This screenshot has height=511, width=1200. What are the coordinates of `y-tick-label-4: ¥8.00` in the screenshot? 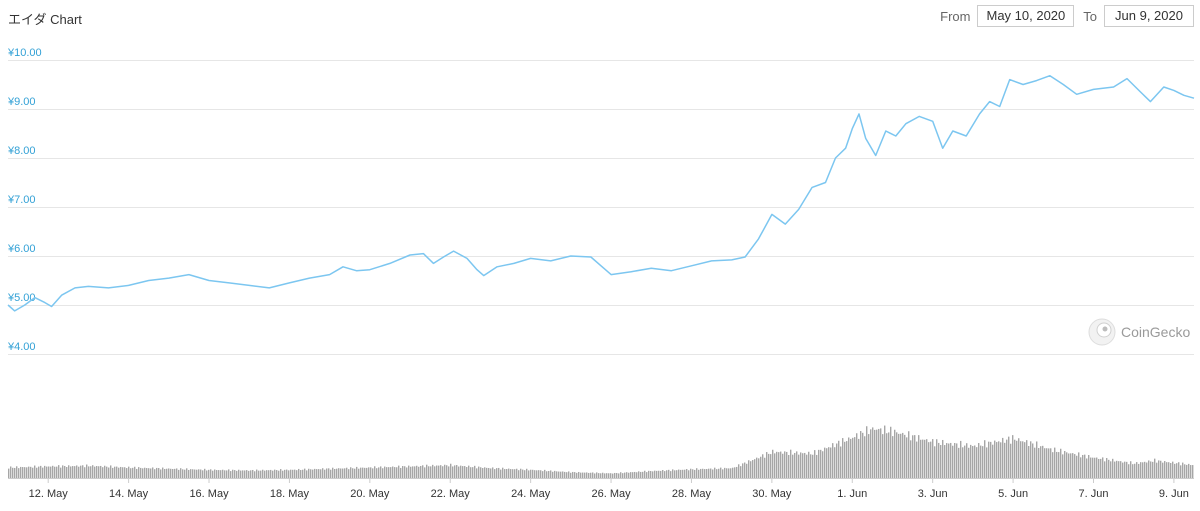 It's located at (21, 151).